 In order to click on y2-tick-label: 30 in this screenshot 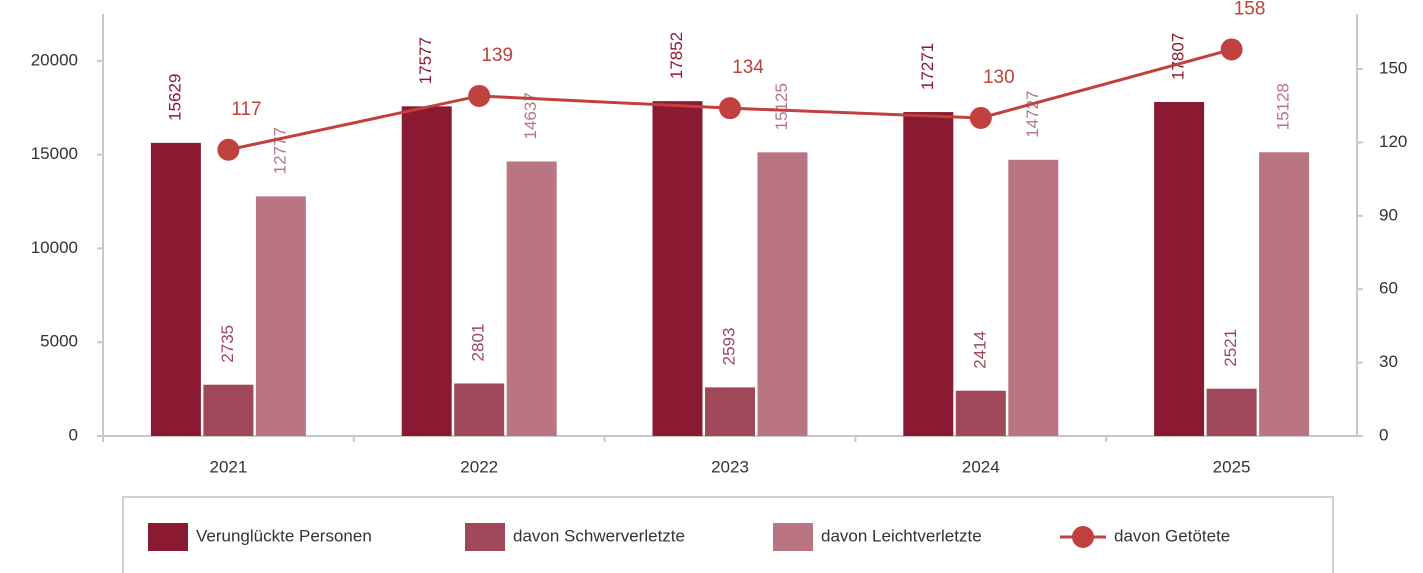, I will do `click(1388, 361)`.